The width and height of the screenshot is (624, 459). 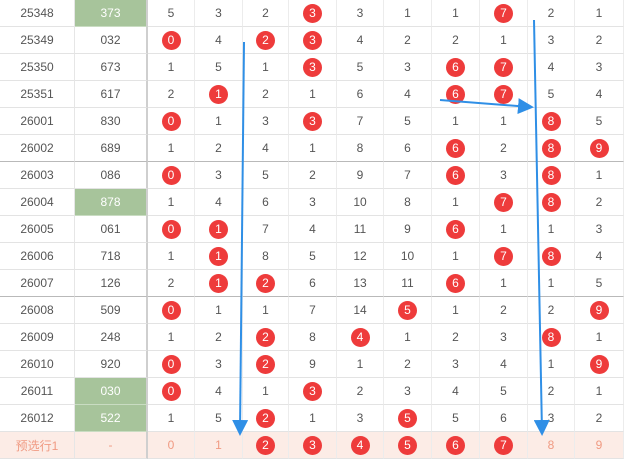 What do you see at coordinates (37, 202) in the screenshot?
I see `issue-number: 26004` at bounding box center [37, 202].